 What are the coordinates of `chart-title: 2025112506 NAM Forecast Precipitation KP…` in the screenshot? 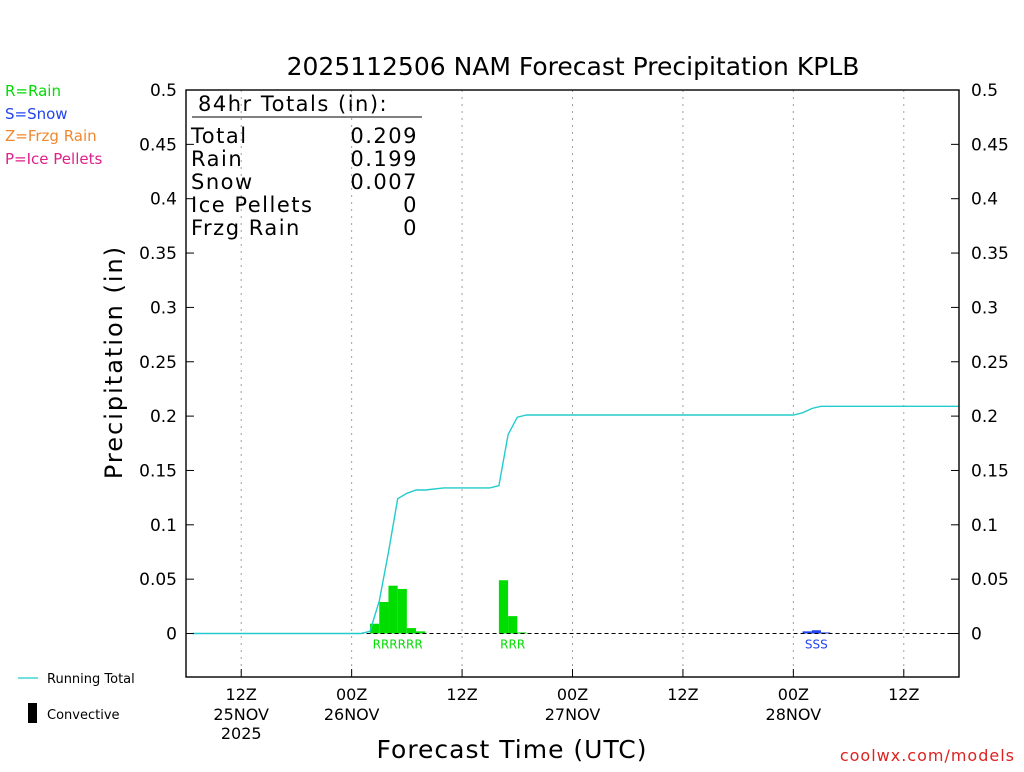 It's located at (573, 66).